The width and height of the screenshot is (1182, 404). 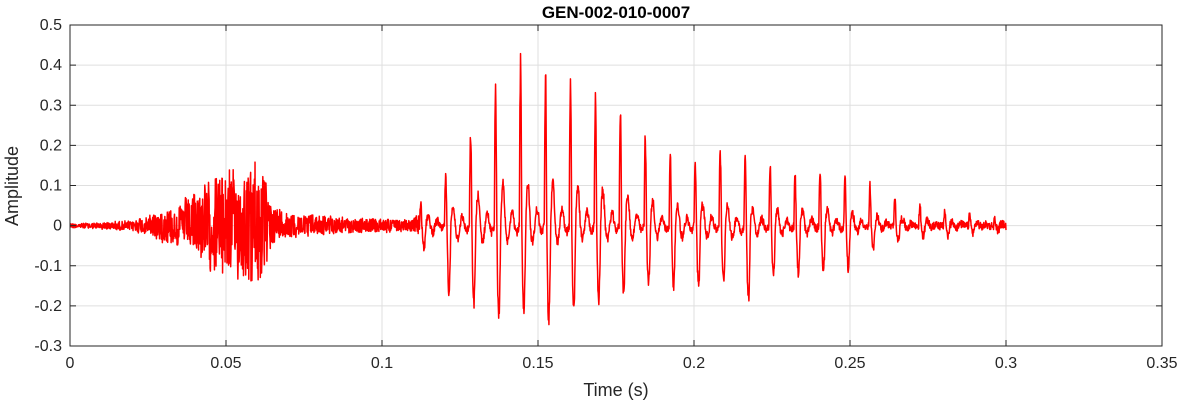 What do you see at coordinates (48, 346) in the screenshot?
I see `y-tick-label: -0.3` at bounding box center [48, 346].